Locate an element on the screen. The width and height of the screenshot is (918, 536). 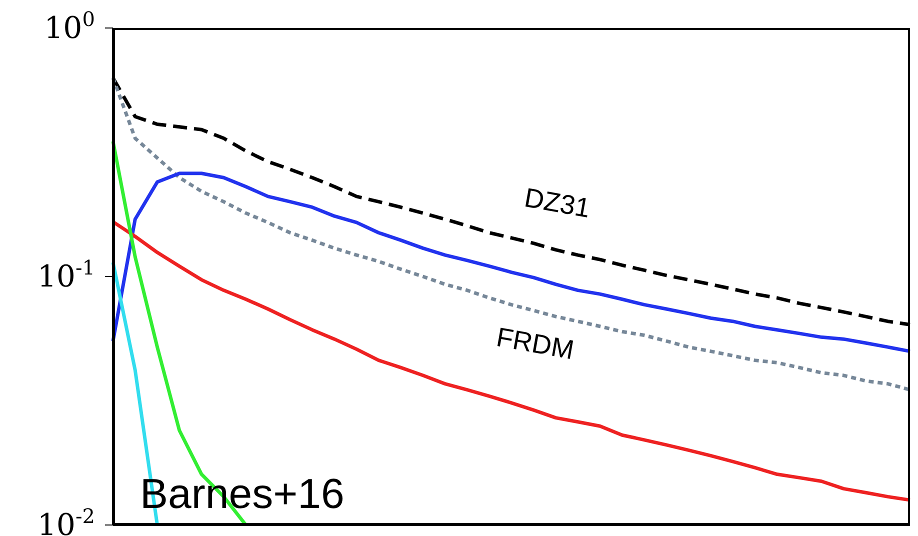
y-tick-label: 10$^{0}$ is located at coordinates (69, 26).